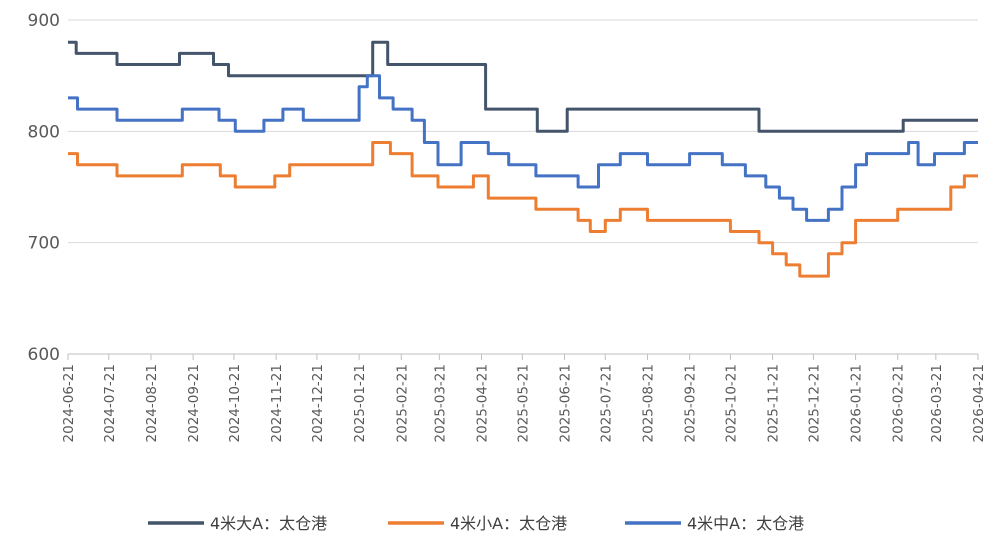 Image resolution: width=985 pixels, height=540 pixels. What do you see at coordinates (814, 403) in the screenshot?
I see `x-tick-label: 2025-12-21` at bounding box center [814, 403].